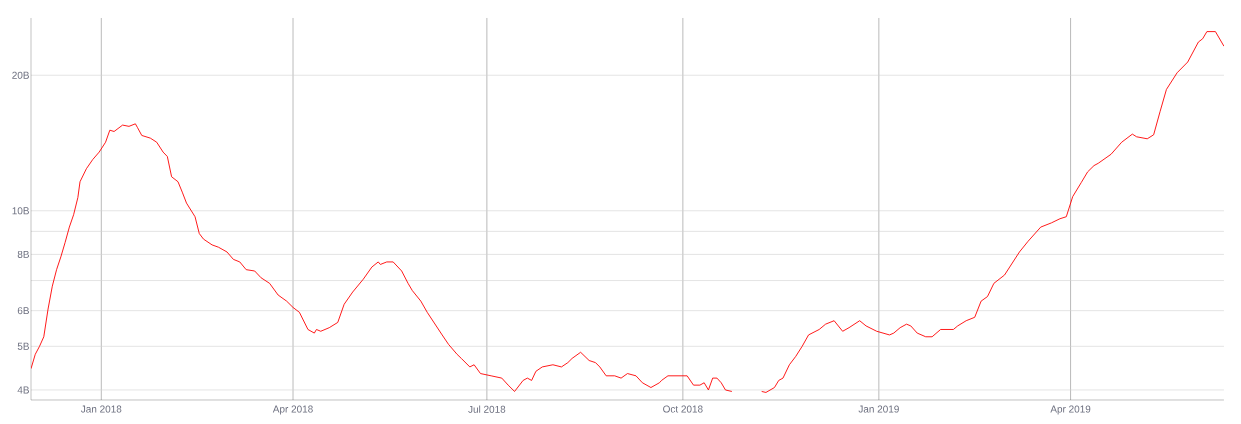 The height and width of the screenshot is (424, 1241). I want to click on x-tick-label: Apr 2018, so click(292, 410).